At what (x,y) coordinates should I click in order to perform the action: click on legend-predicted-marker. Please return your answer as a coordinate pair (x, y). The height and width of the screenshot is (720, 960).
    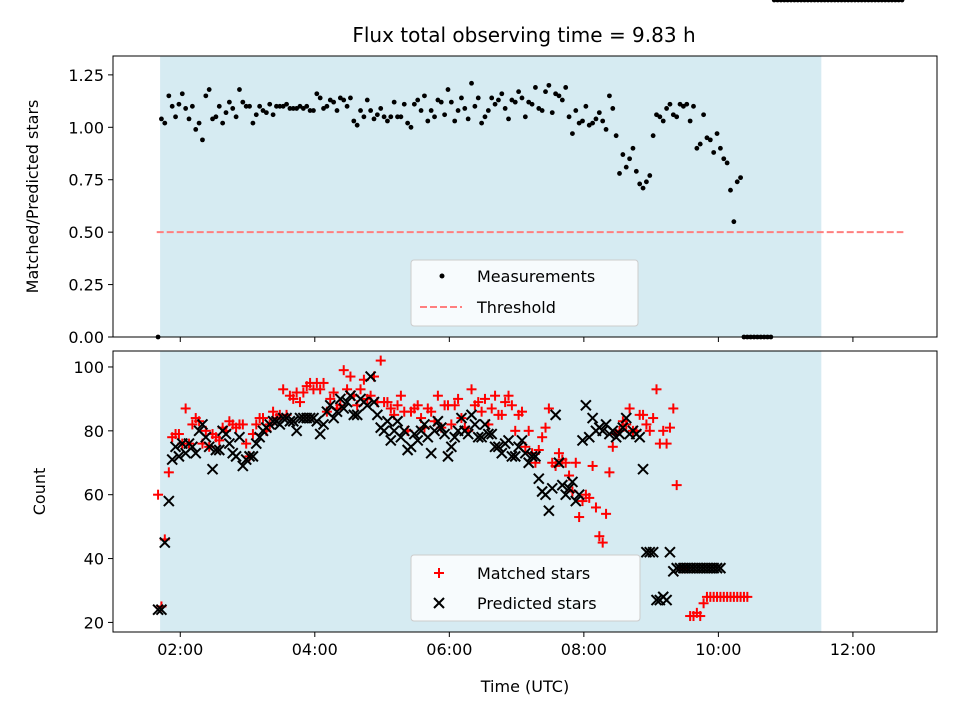
    Looking at the image, I should click on (439, 603).